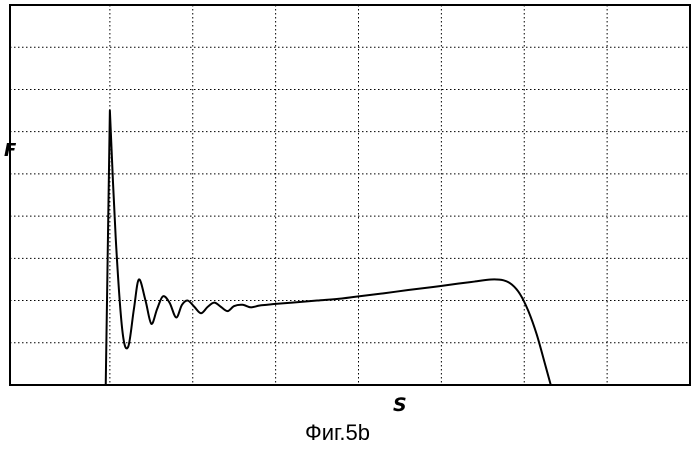 The height and width of the screenshot is (455, 700). I want to click on y-axis-label: F, so click(10, 150).